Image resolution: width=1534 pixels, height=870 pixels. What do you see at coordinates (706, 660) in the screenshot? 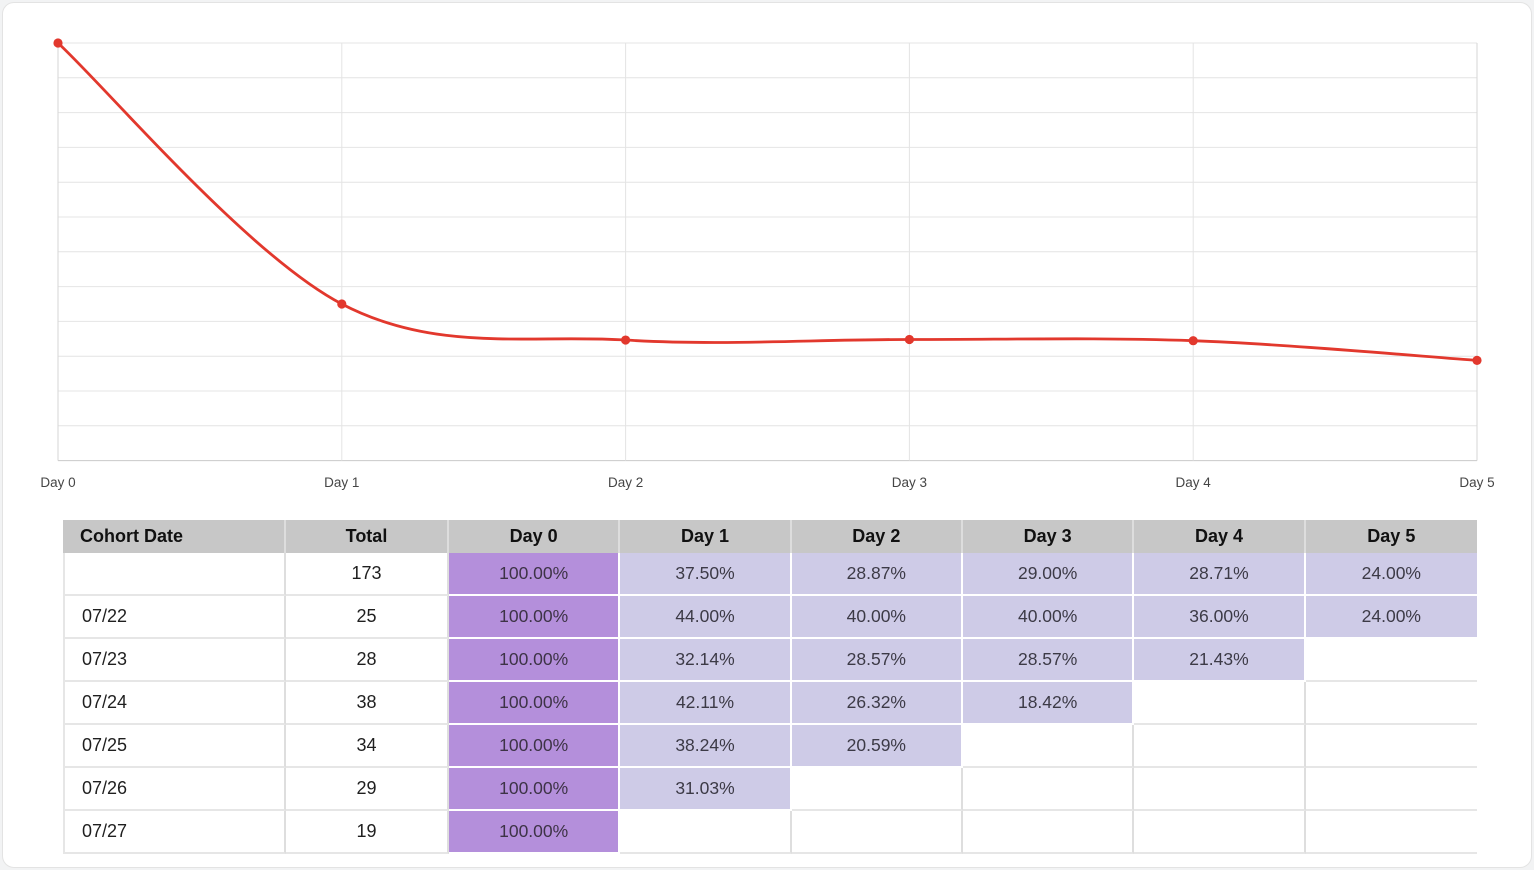
I see `retention-cell-day-1: 32.14%` at bounding box center [706, 660].